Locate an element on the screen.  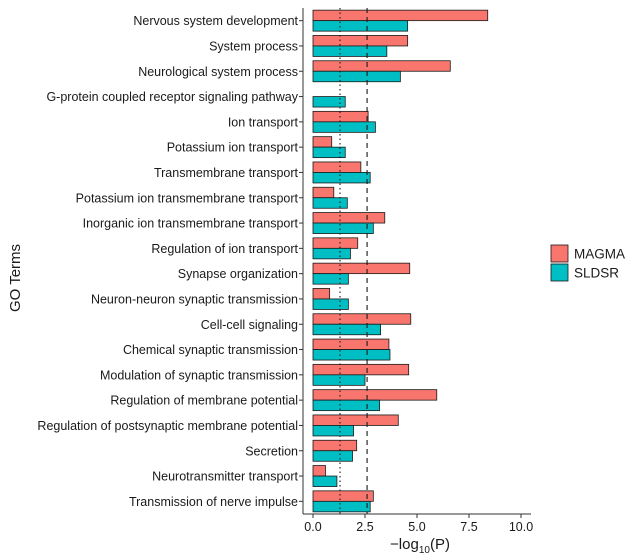
category-label: Inorganic ion transmembrane transport is located at coordinates (191, 224).